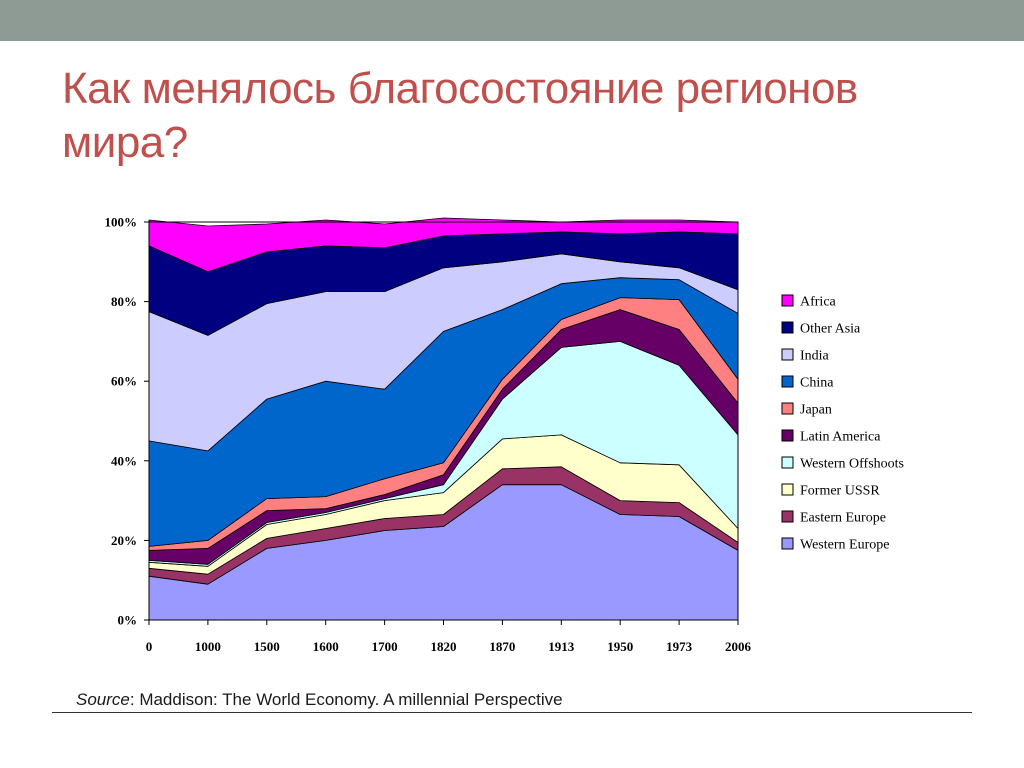  I want to click on legend-label: China, so click(817, 383).